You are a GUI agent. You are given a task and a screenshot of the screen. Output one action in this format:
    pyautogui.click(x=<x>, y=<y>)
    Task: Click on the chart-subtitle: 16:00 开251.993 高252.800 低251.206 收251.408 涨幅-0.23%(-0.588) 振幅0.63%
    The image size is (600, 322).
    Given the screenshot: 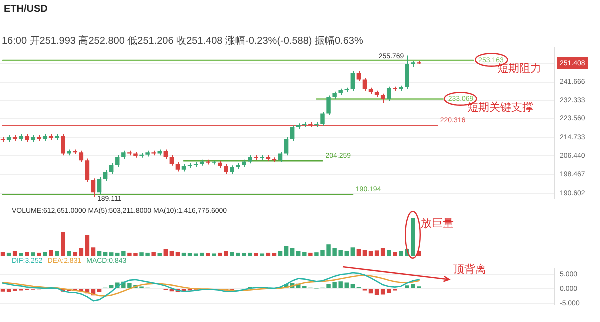 What is the action you would take?
    pyautogui.click(x=183, y=41)
    